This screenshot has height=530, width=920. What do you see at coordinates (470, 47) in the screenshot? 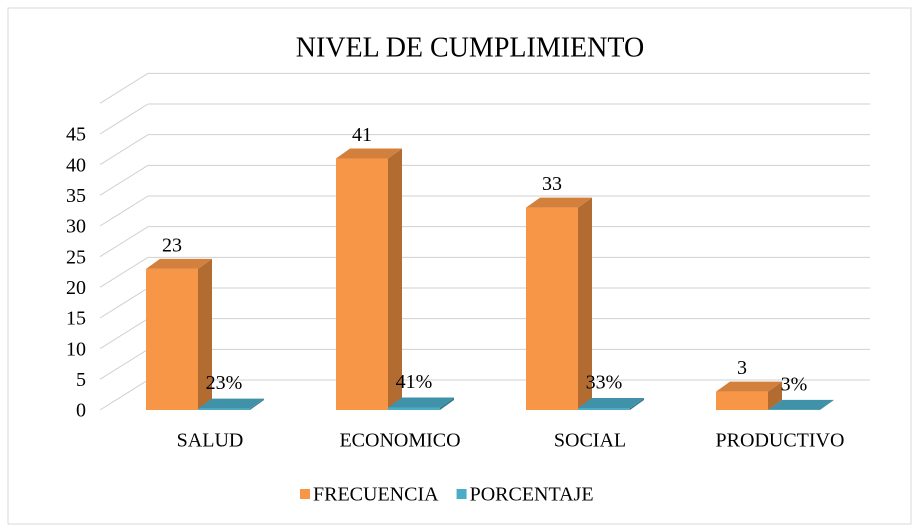
I see `chart-title: NIVEL DE CUMPLIMIENTO` at bounding box center [470, 47].